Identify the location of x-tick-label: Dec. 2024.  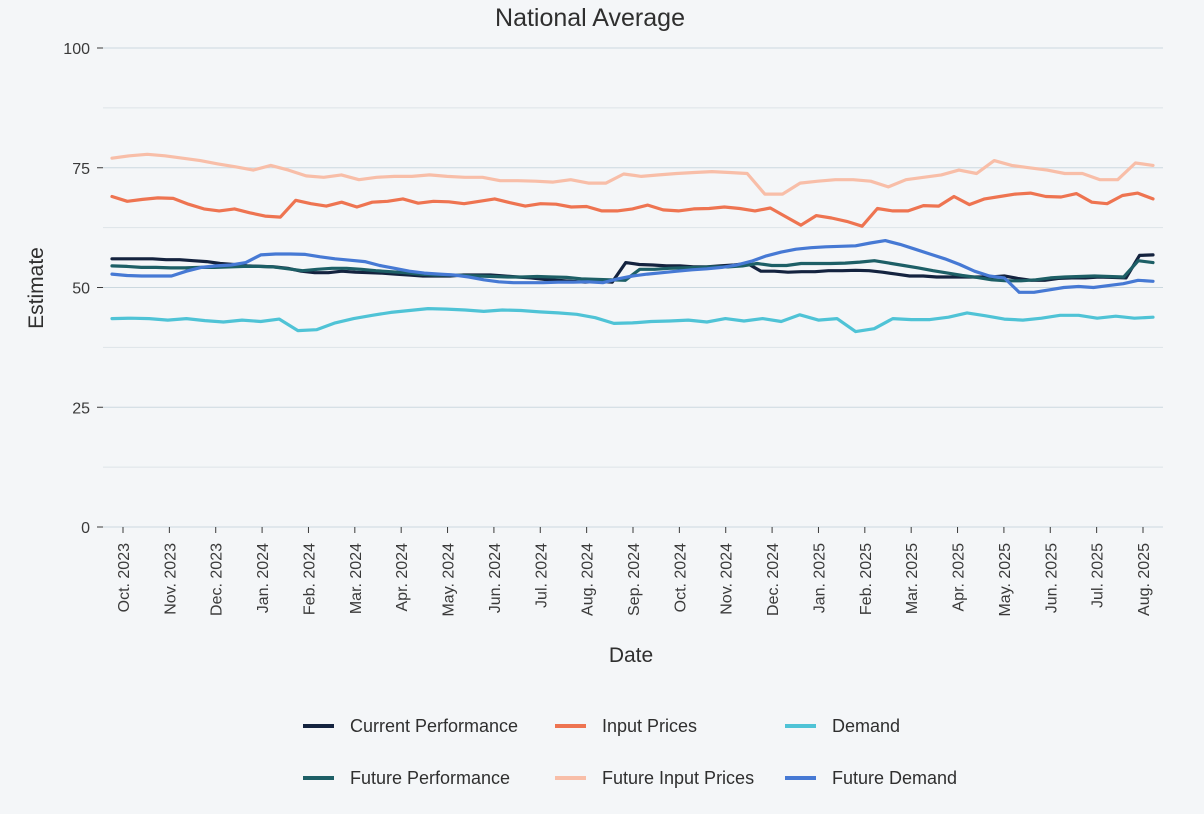
(773, 579).